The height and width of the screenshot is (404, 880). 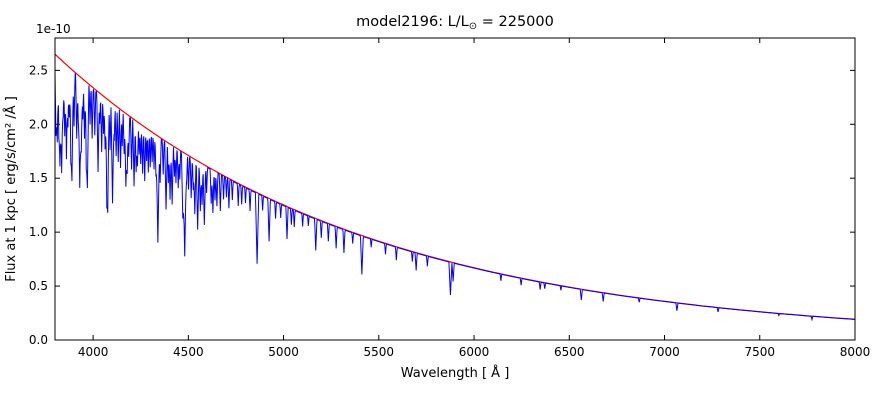 What do you see at coordinates (11, 189) in the screenshot?
I see `y-axis-label: Flux at 1 kpc [ erg/s/cm² /Å ]` at bounding box center [11, 189].